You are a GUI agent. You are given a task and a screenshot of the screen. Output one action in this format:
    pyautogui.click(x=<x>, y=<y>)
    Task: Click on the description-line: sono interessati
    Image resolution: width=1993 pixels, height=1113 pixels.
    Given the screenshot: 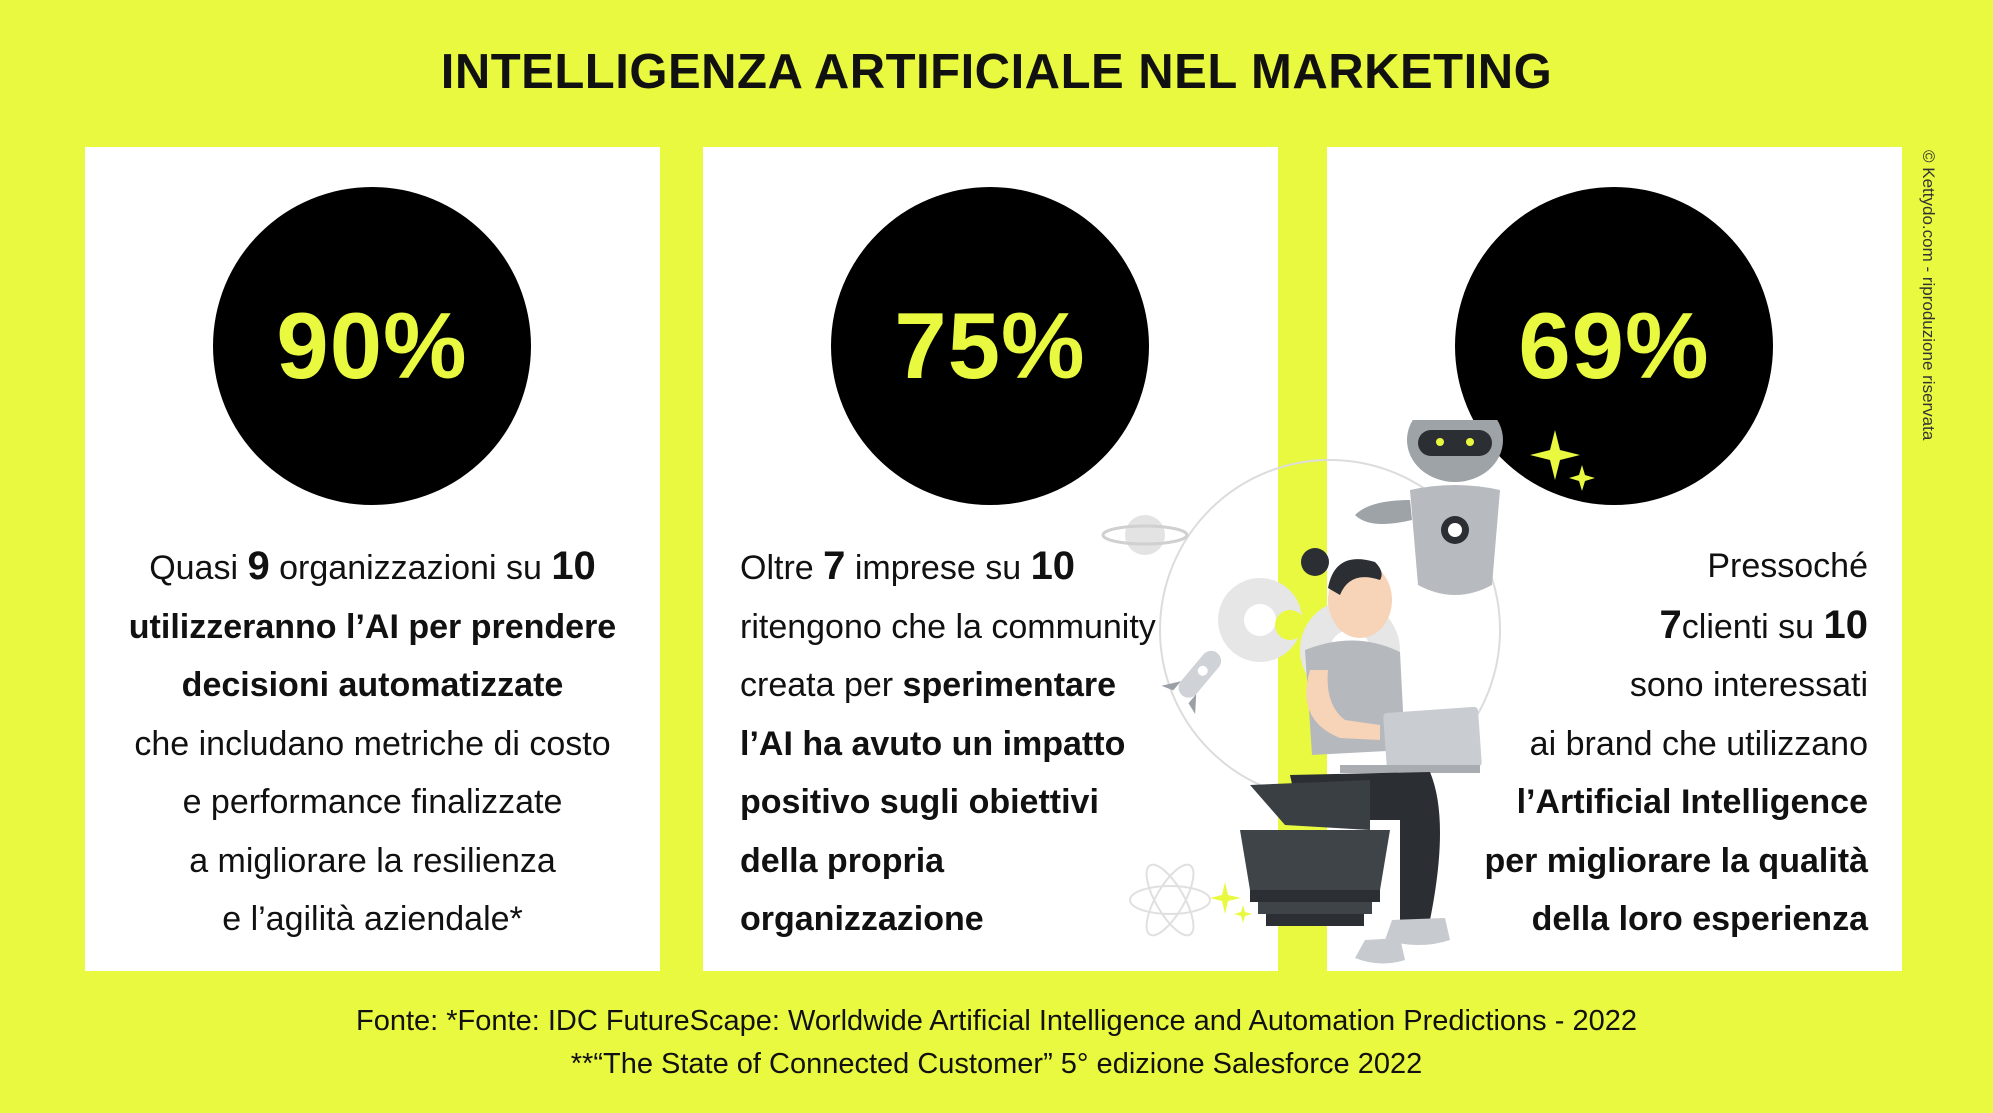 What is the action you would take?
    pyautogui.click(x=1672, y=685)
    